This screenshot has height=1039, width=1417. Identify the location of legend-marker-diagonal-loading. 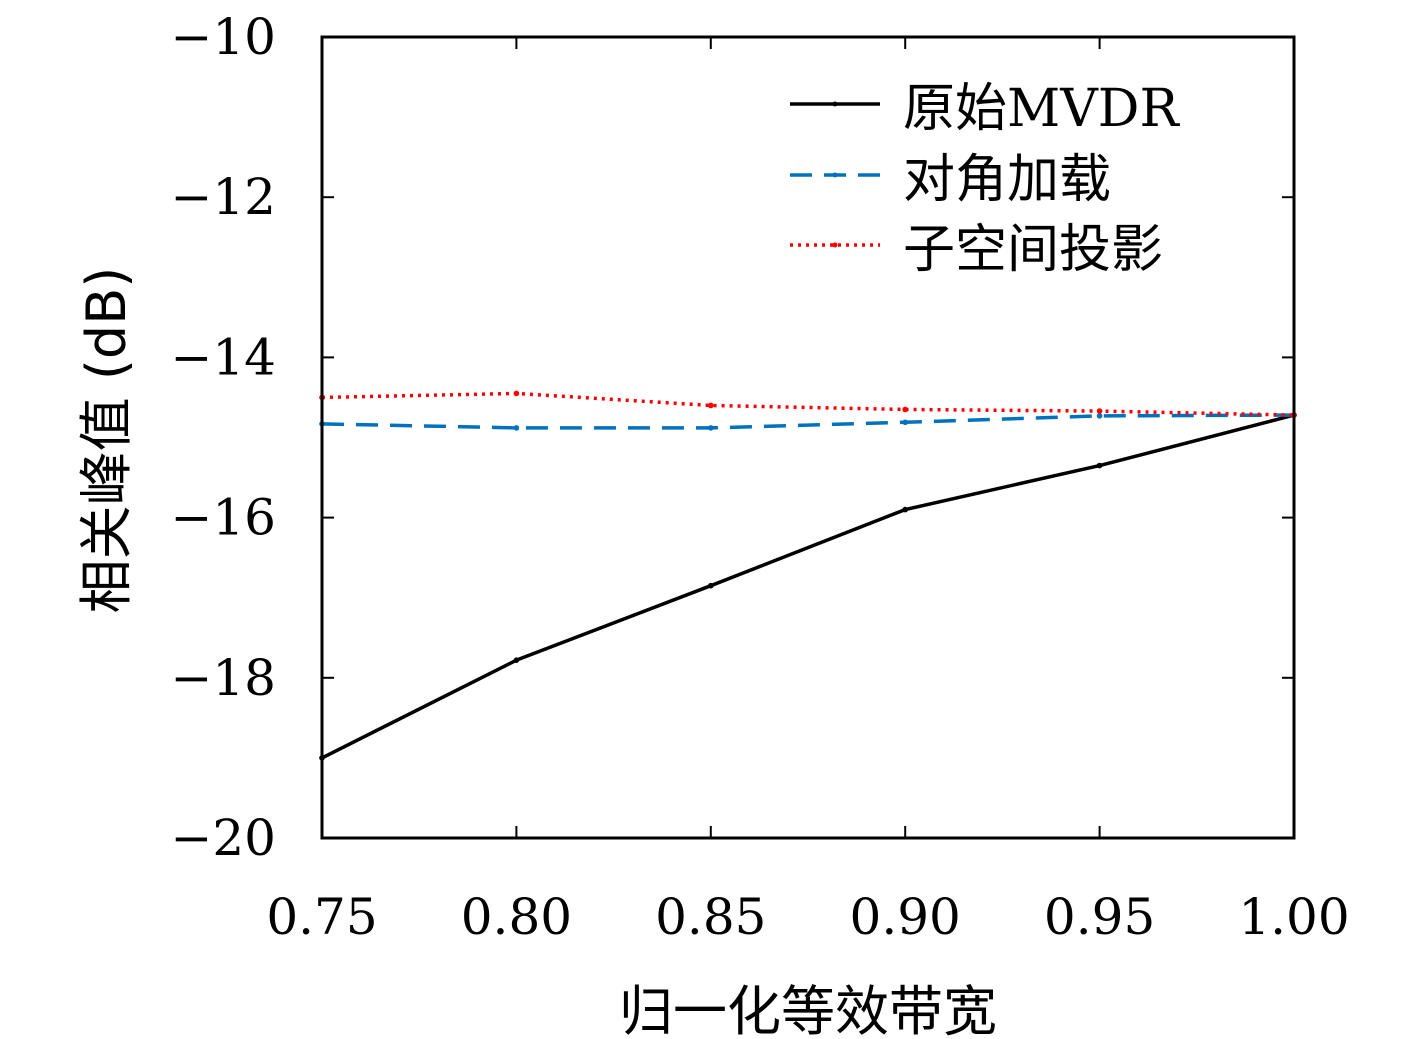
(835, 175).